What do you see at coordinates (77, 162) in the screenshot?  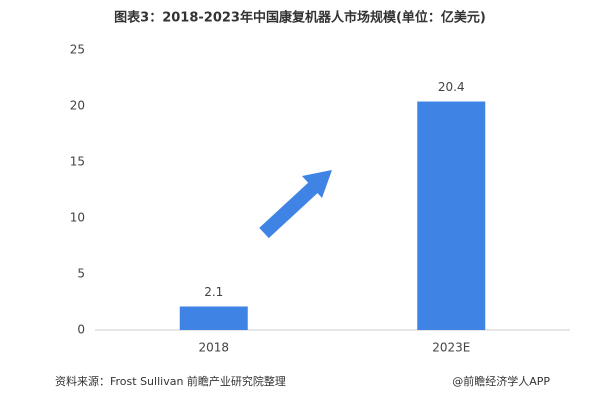 I see `y-tick-label: 15` at bounding box center [77, 162].